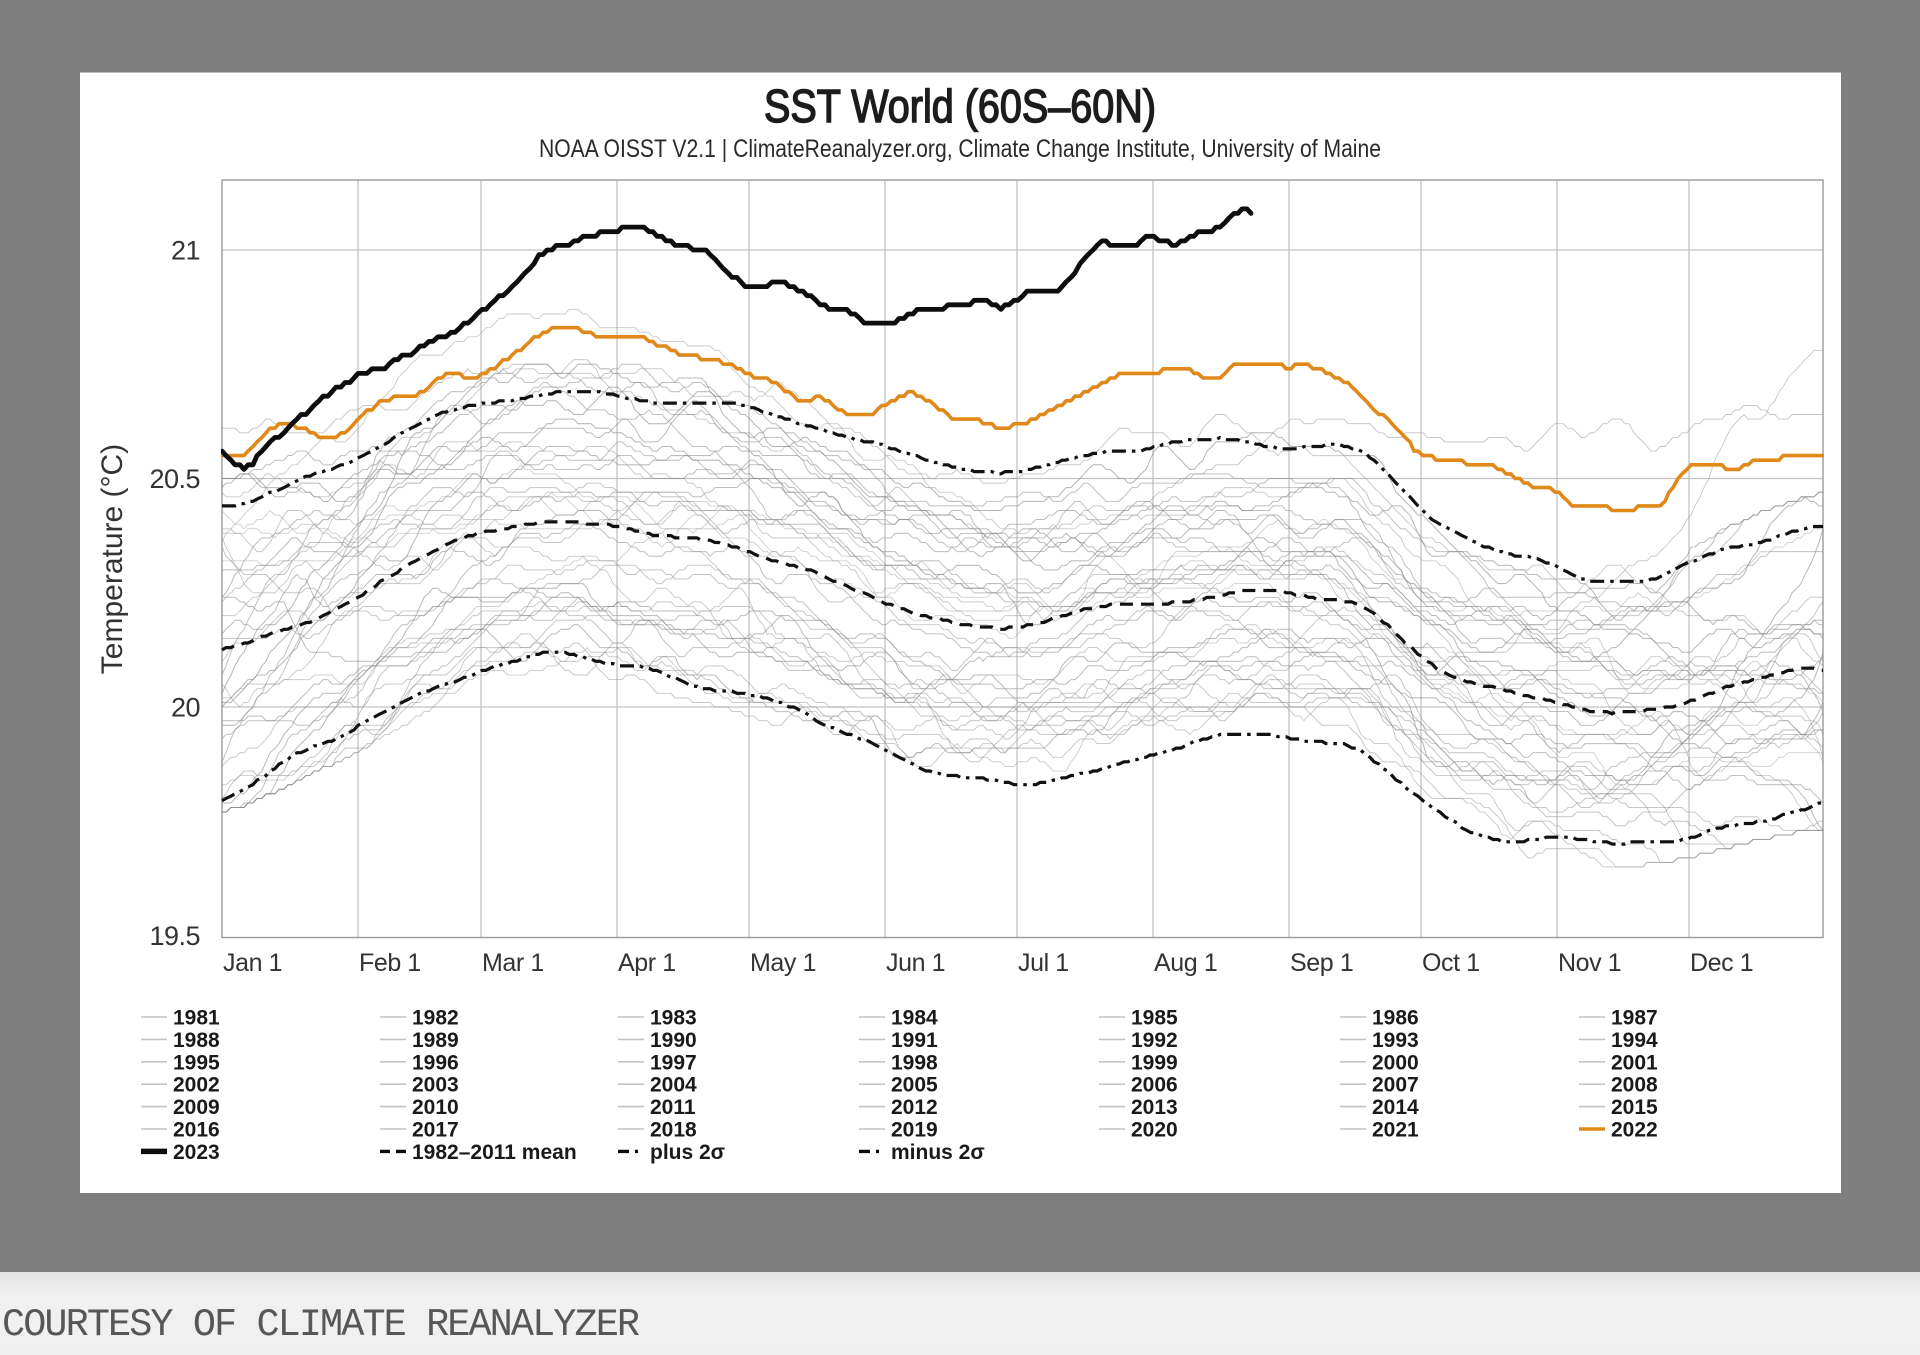 The width and height of the screenshot is (1920, 1355). I want to click on svg-text: 2004, so click(673, 1085).